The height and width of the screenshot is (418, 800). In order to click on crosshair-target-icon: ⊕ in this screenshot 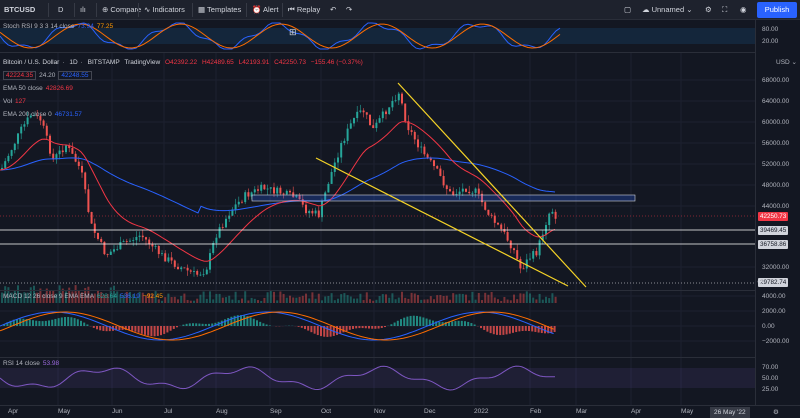, I will do `click(760, 281)`.